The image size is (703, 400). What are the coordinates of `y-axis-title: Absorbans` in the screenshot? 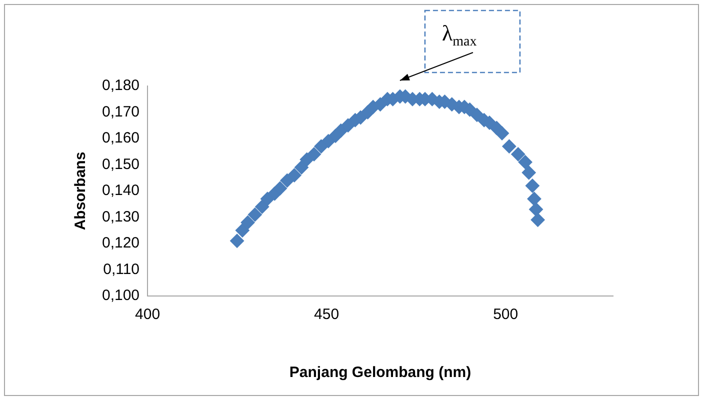 It's located at (81, 191).